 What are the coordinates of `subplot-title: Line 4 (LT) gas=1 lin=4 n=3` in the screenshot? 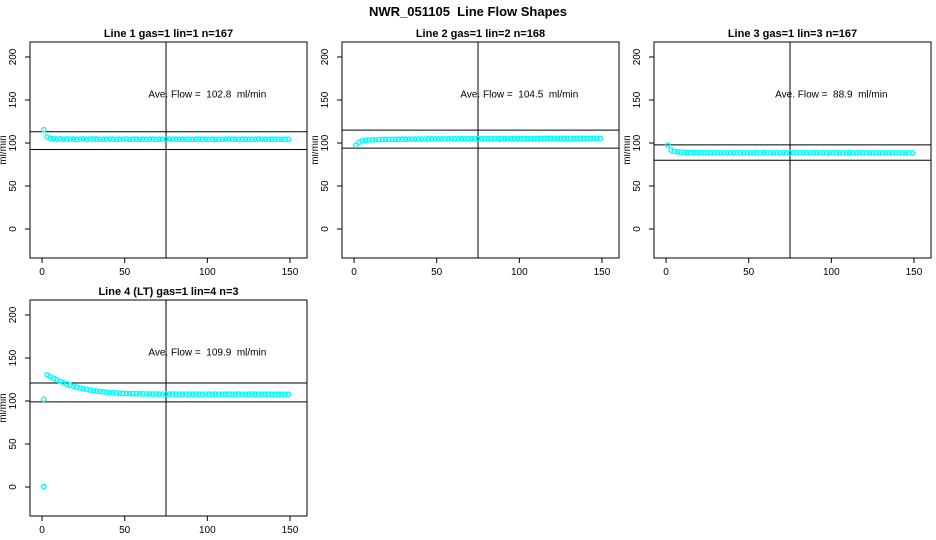 It's located at (168, 292).